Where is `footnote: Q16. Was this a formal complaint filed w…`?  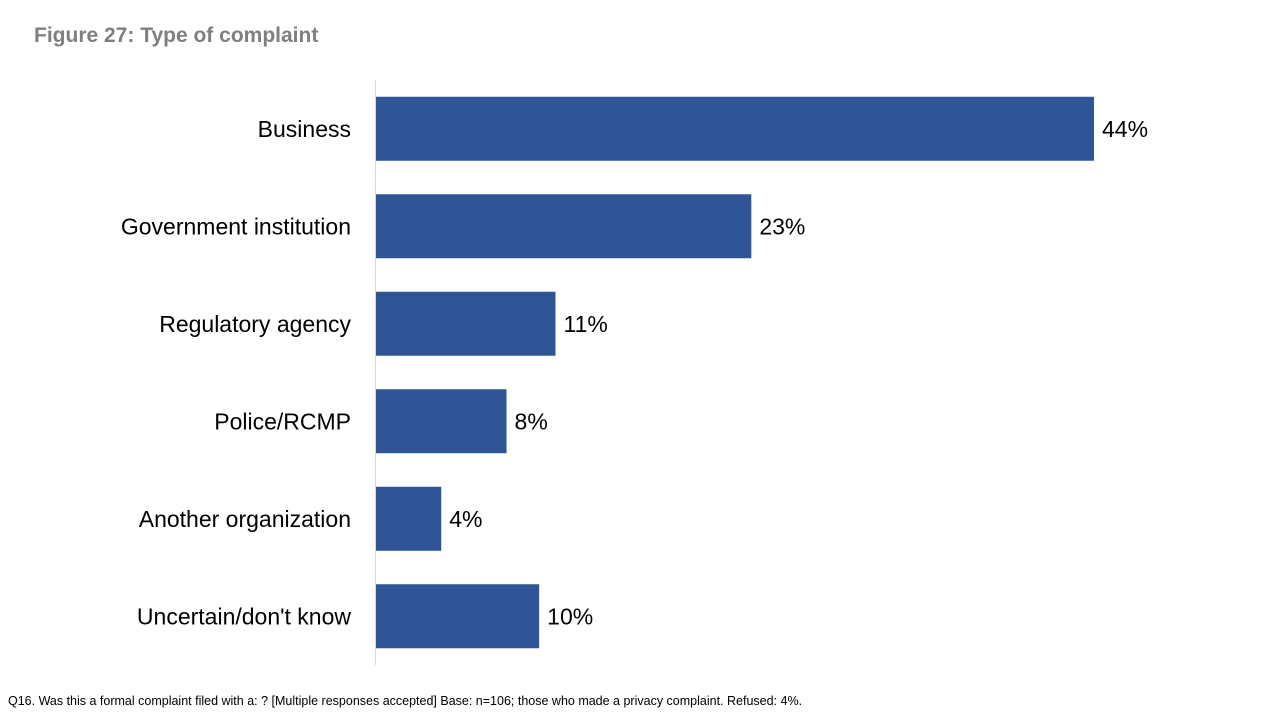 footnote: Q16. Was this a formal complaint filed w… is located at coordinates (405, 701).